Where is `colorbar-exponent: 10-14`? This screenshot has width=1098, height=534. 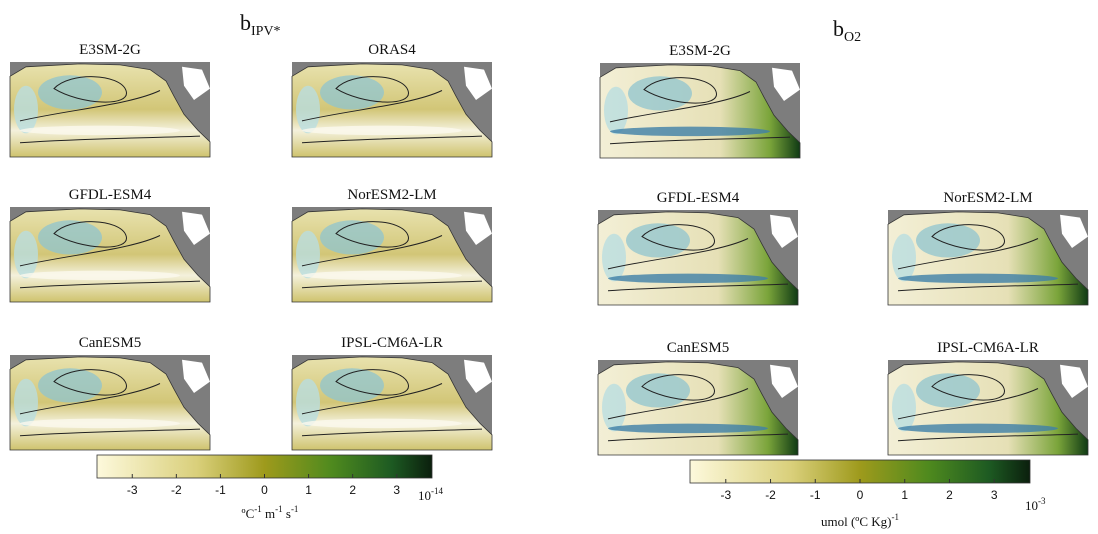
colorbar-exponent: 10-14 is located at coordinates (430, 494).